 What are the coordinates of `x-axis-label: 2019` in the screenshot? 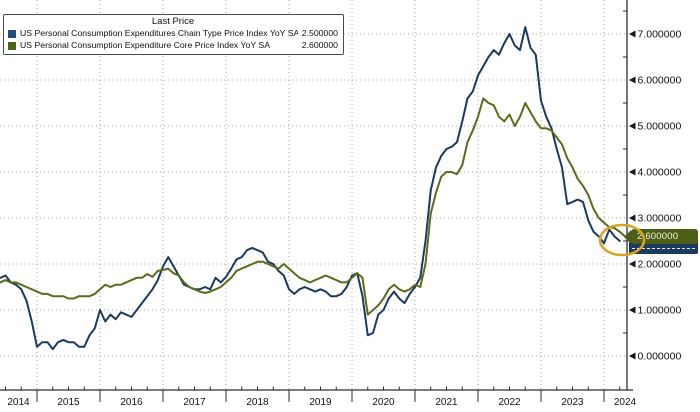 It's located at (320, 402).